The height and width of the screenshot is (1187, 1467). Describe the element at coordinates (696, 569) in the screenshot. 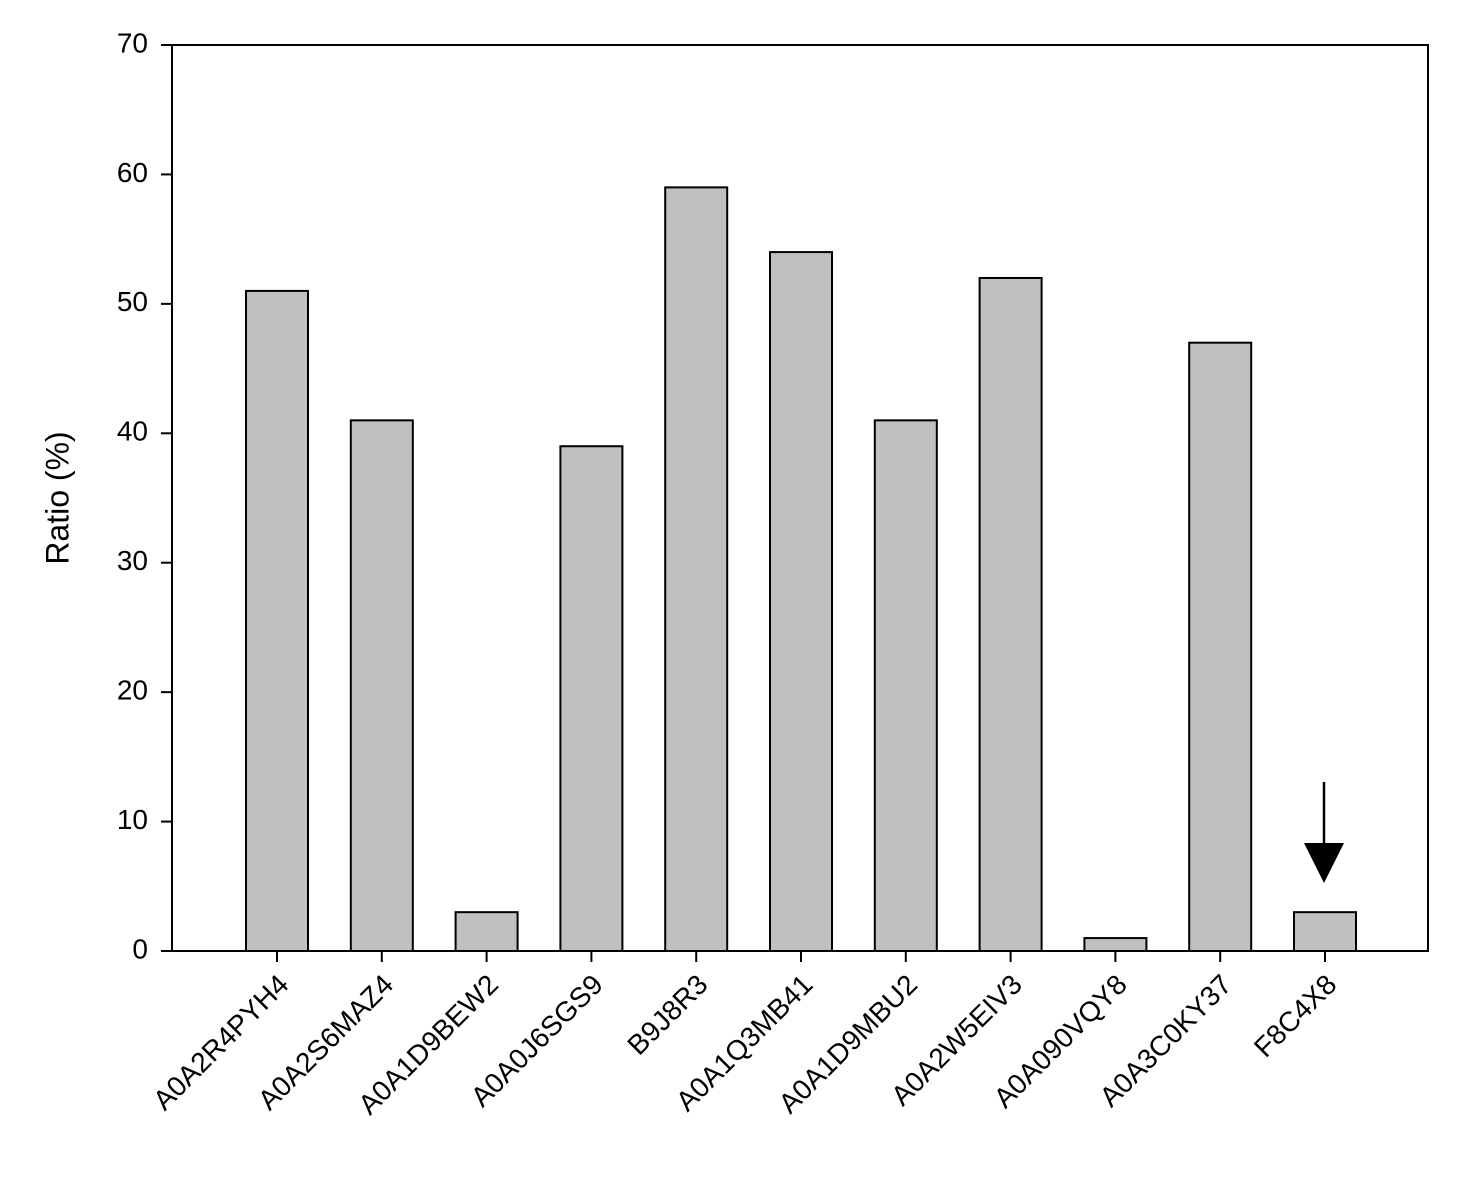

I see `bar-b9j8r3` at that location.